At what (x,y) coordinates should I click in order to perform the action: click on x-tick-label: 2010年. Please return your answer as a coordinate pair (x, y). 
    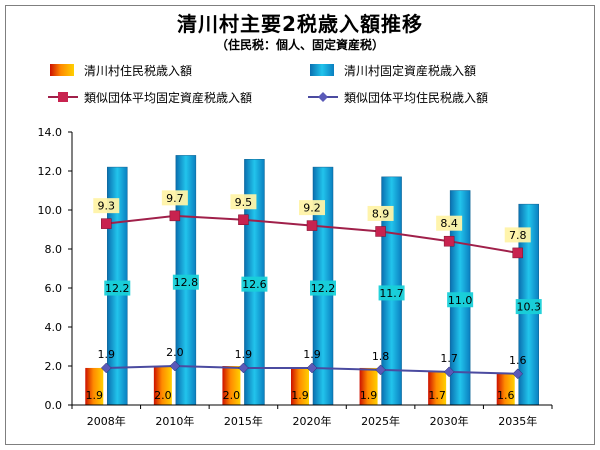
    Looking at the image, I should click on (174, 421).